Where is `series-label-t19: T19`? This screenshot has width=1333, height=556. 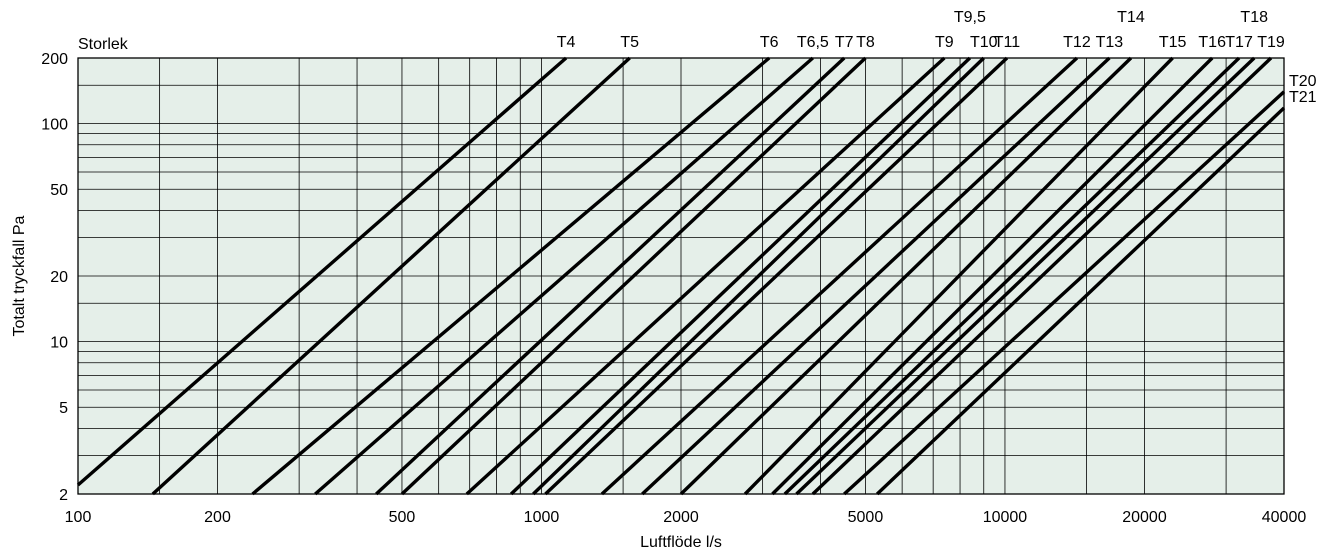 series-label-t19: T19 is located at coordinates (1271, 42).